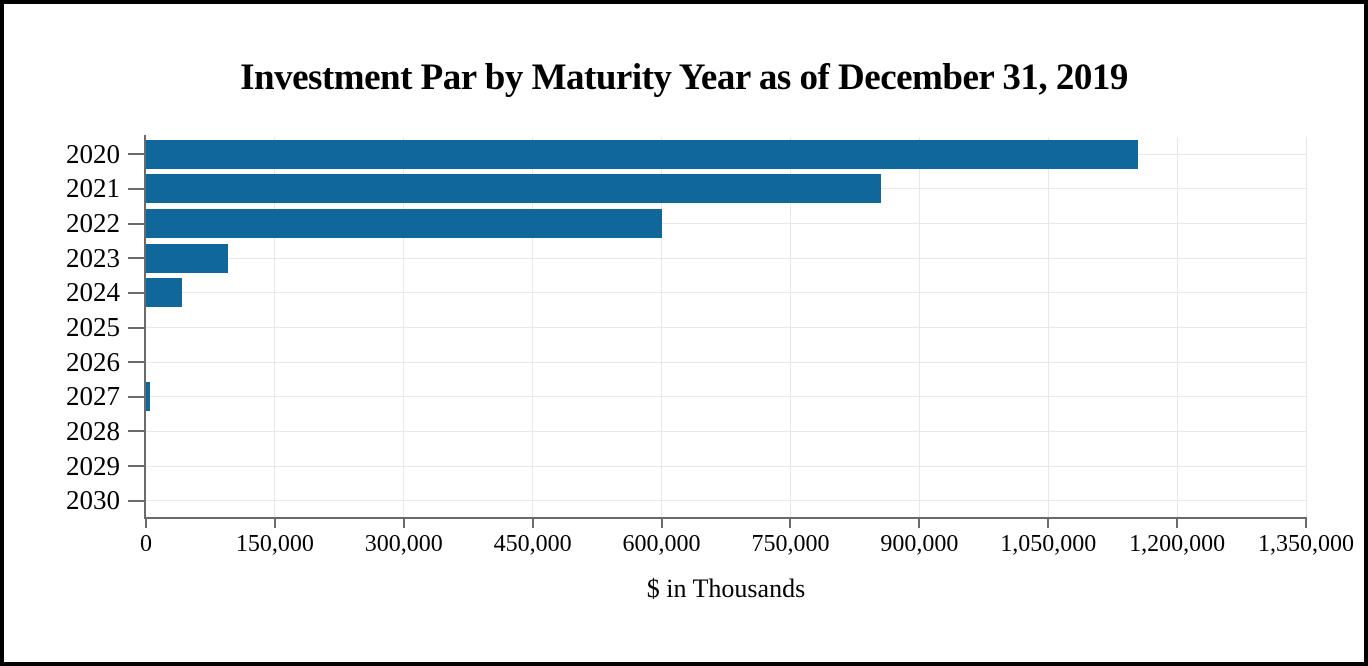 The width and height of the screenshot is (1368, 666). What do you see at coordinates (164, 293) in the screenshot?
I see `bar-2024` at bounding box center [164, 293].